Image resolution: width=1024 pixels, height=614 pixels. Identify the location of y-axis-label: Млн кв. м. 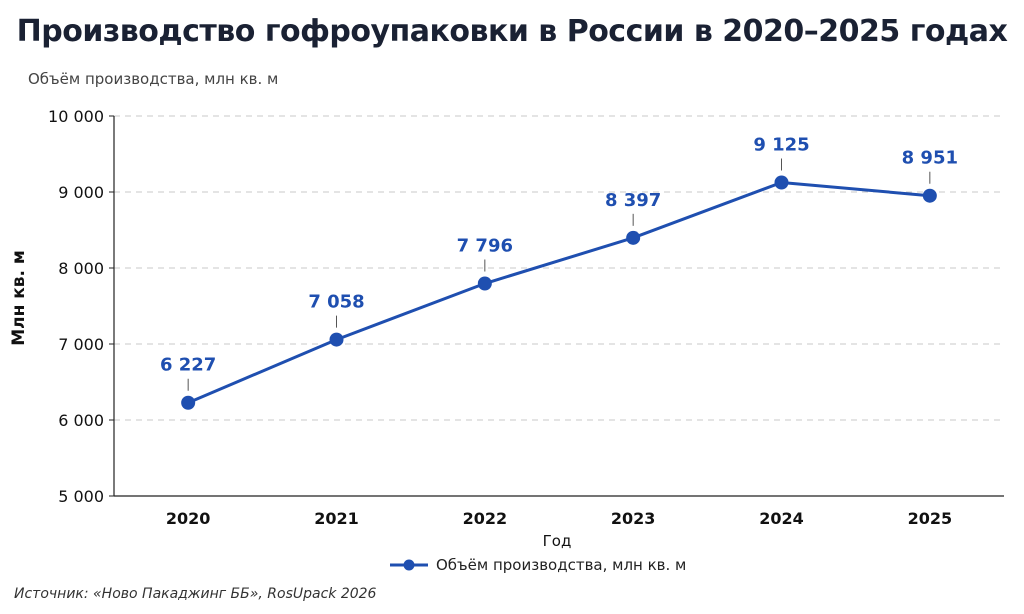
(19, 298).